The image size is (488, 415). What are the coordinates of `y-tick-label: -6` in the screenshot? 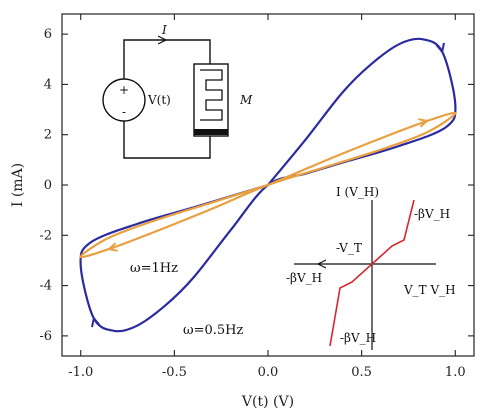 It's located at (45, 336).